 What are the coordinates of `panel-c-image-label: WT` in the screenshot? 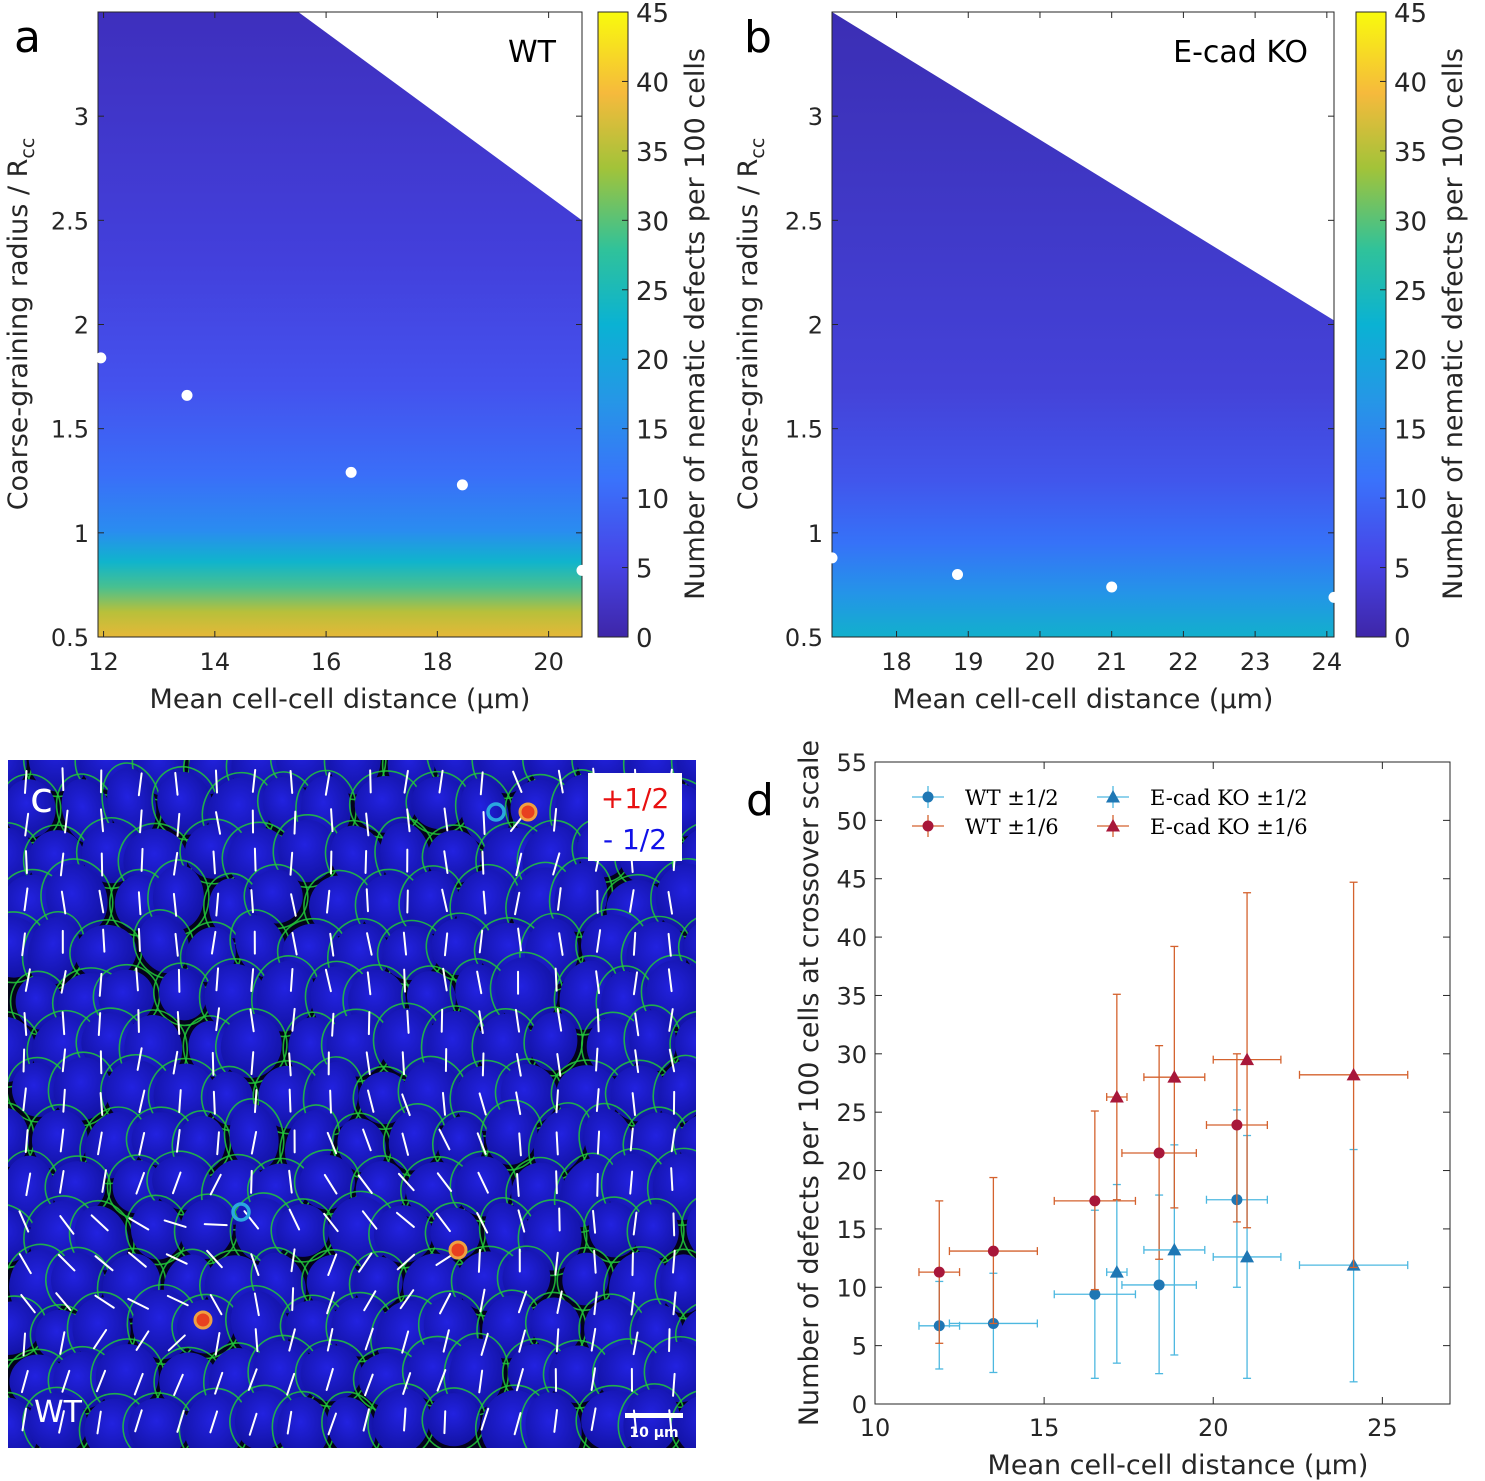 It's located at (58, 1412).